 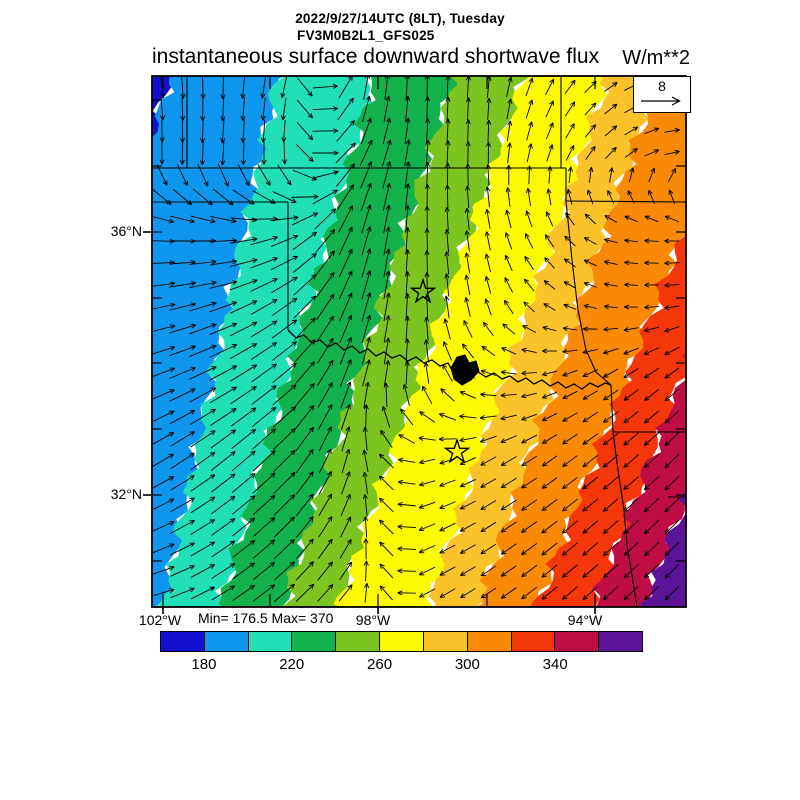 What do you see at coordinates (489, 641) in the screenshot?
I see `colorbar-segment` at bounding box center [489, 641].